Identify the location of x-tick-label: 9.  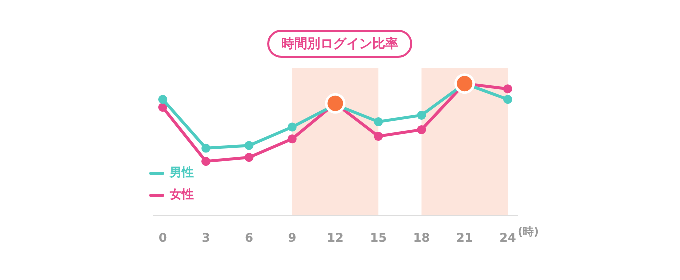
(292, 237).